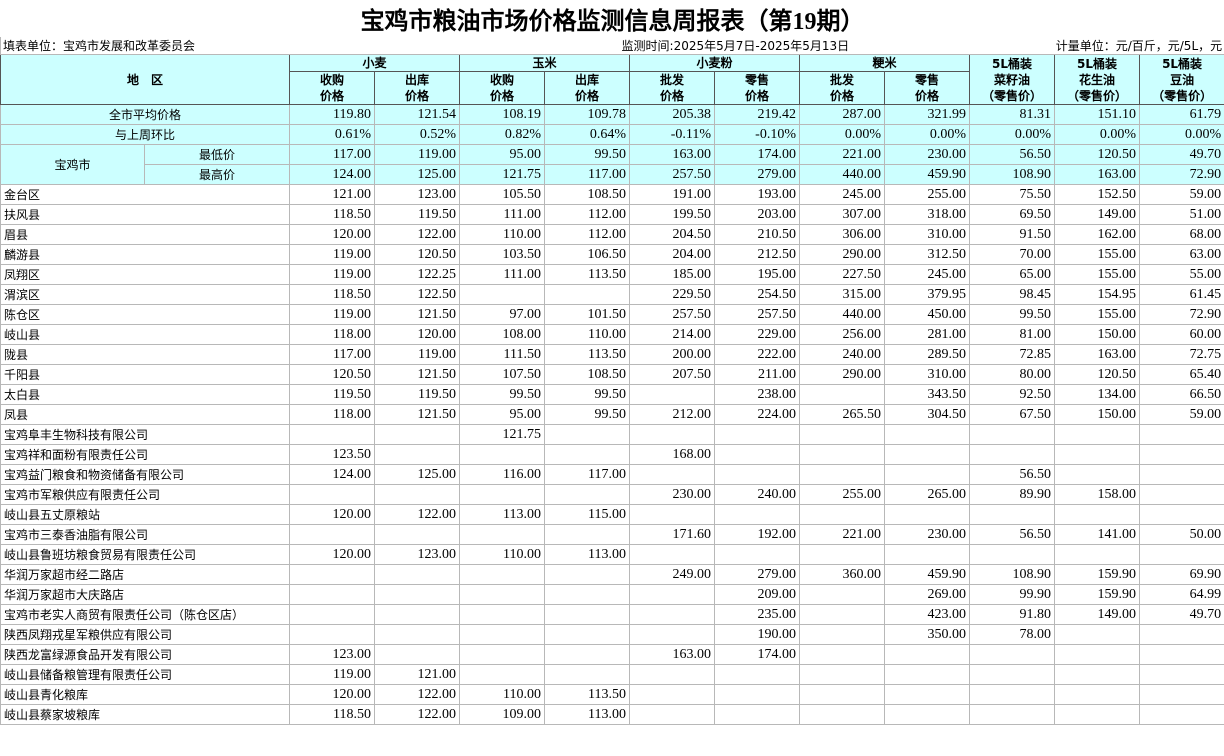 This screenshot has height=756, width=1224. I want to click on value-cell: 360.00, so click(842, 574).